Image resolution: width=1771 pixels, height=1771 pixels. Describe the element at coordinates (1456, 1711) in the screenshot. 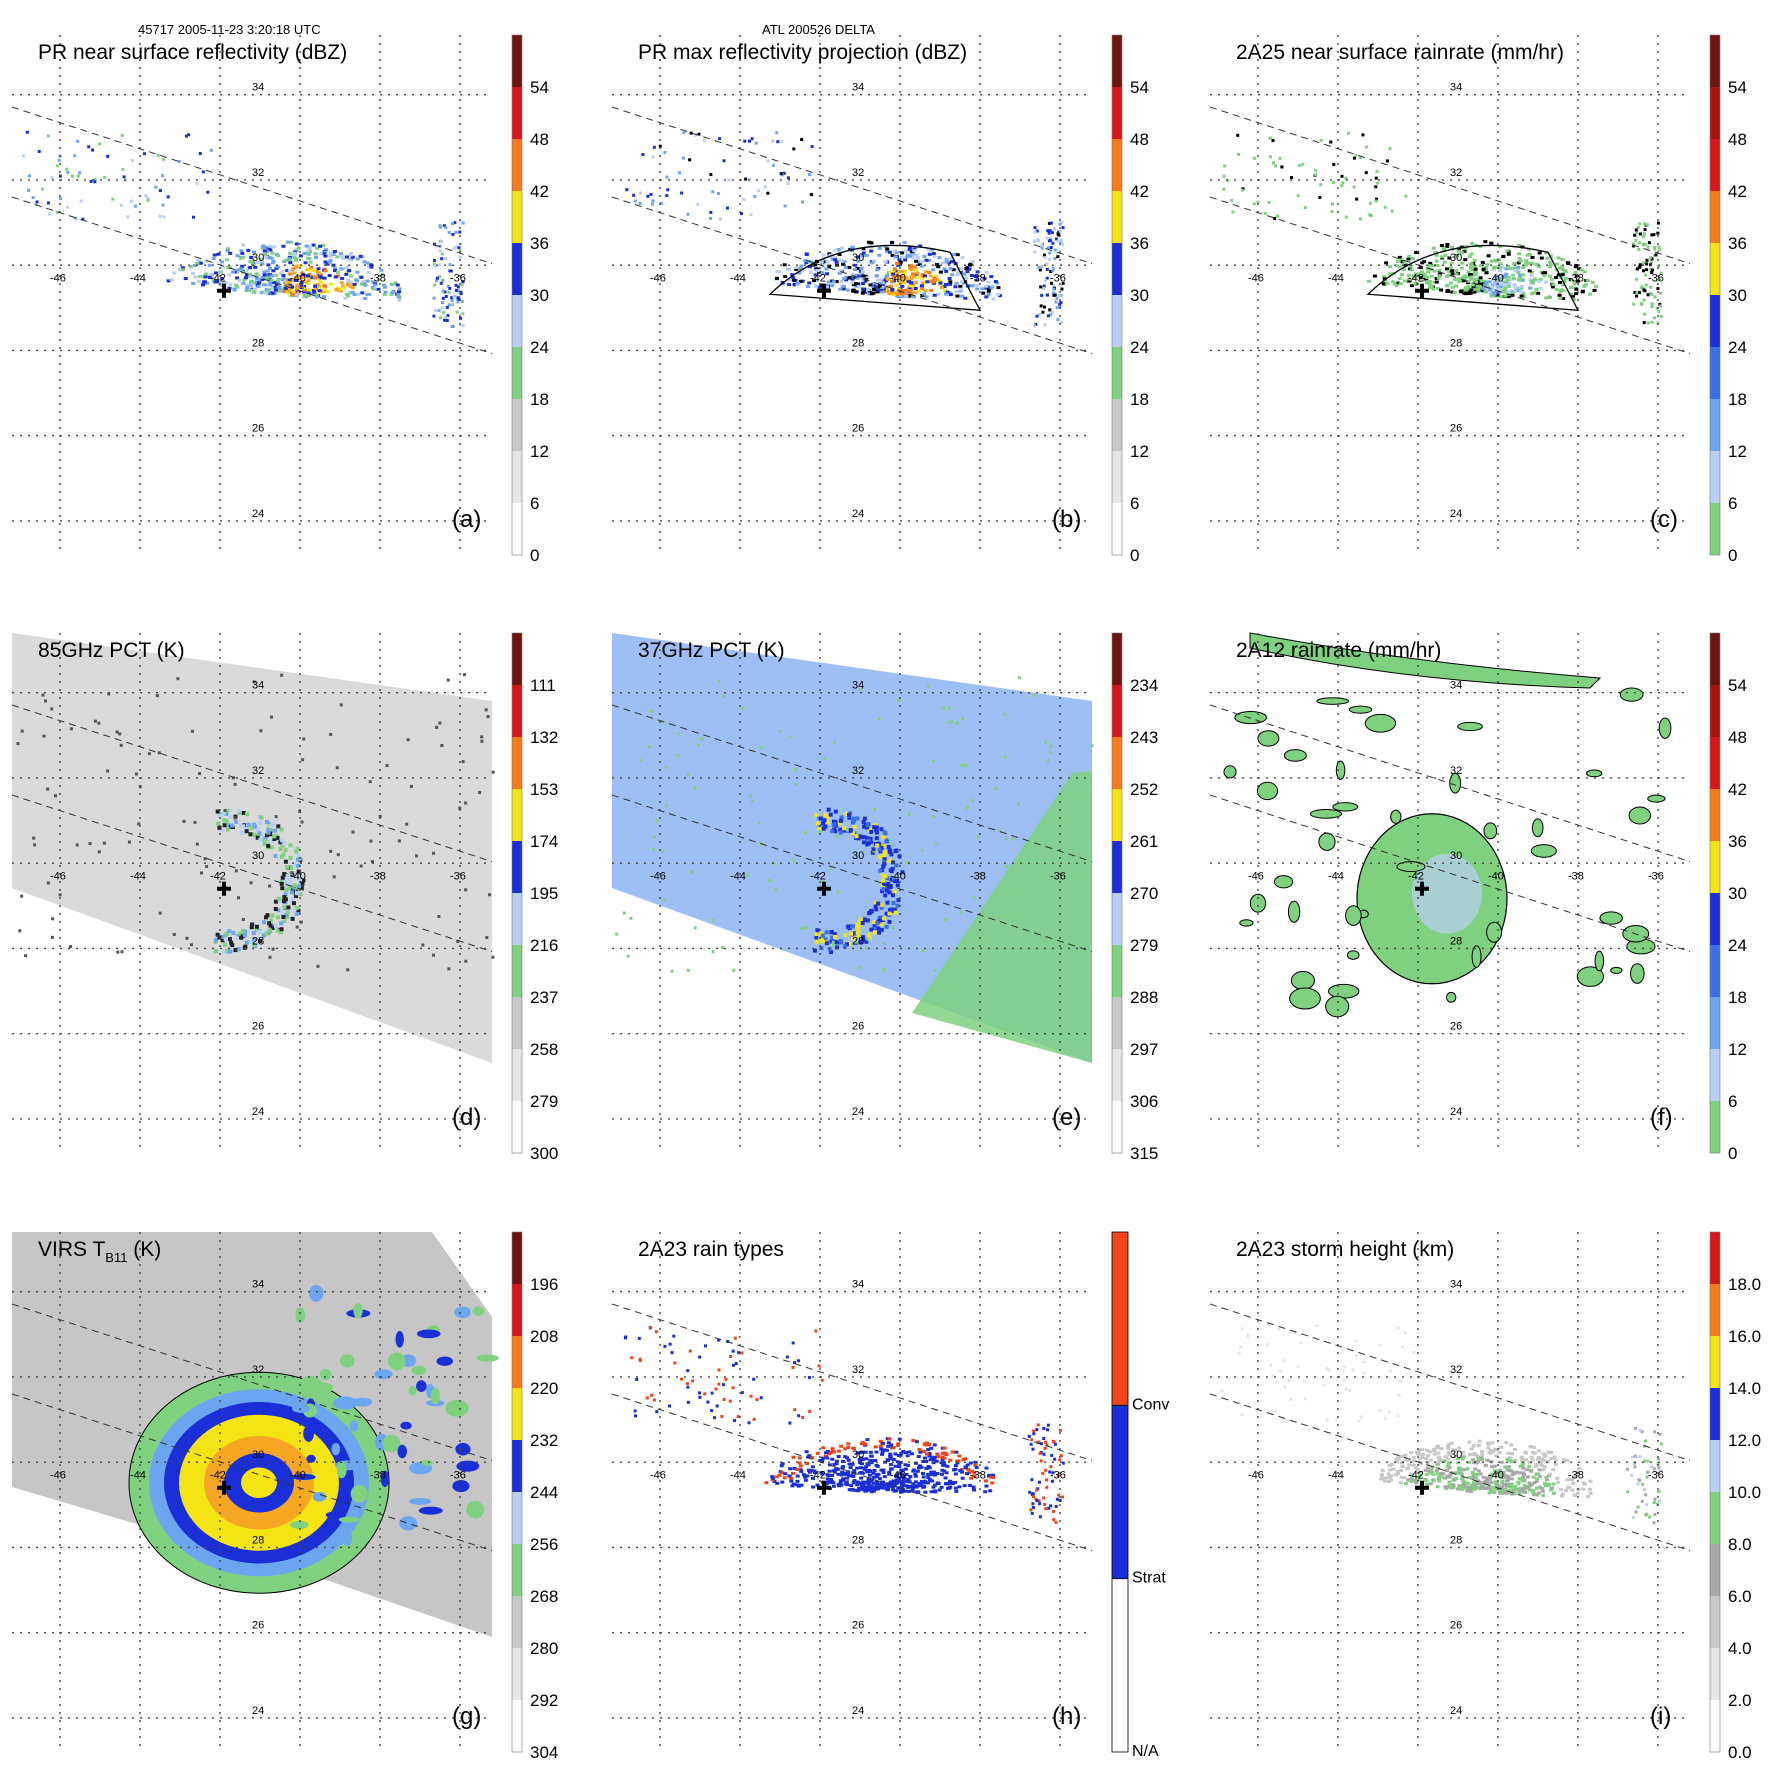

I see `lat-tick-label: 24` at that location.